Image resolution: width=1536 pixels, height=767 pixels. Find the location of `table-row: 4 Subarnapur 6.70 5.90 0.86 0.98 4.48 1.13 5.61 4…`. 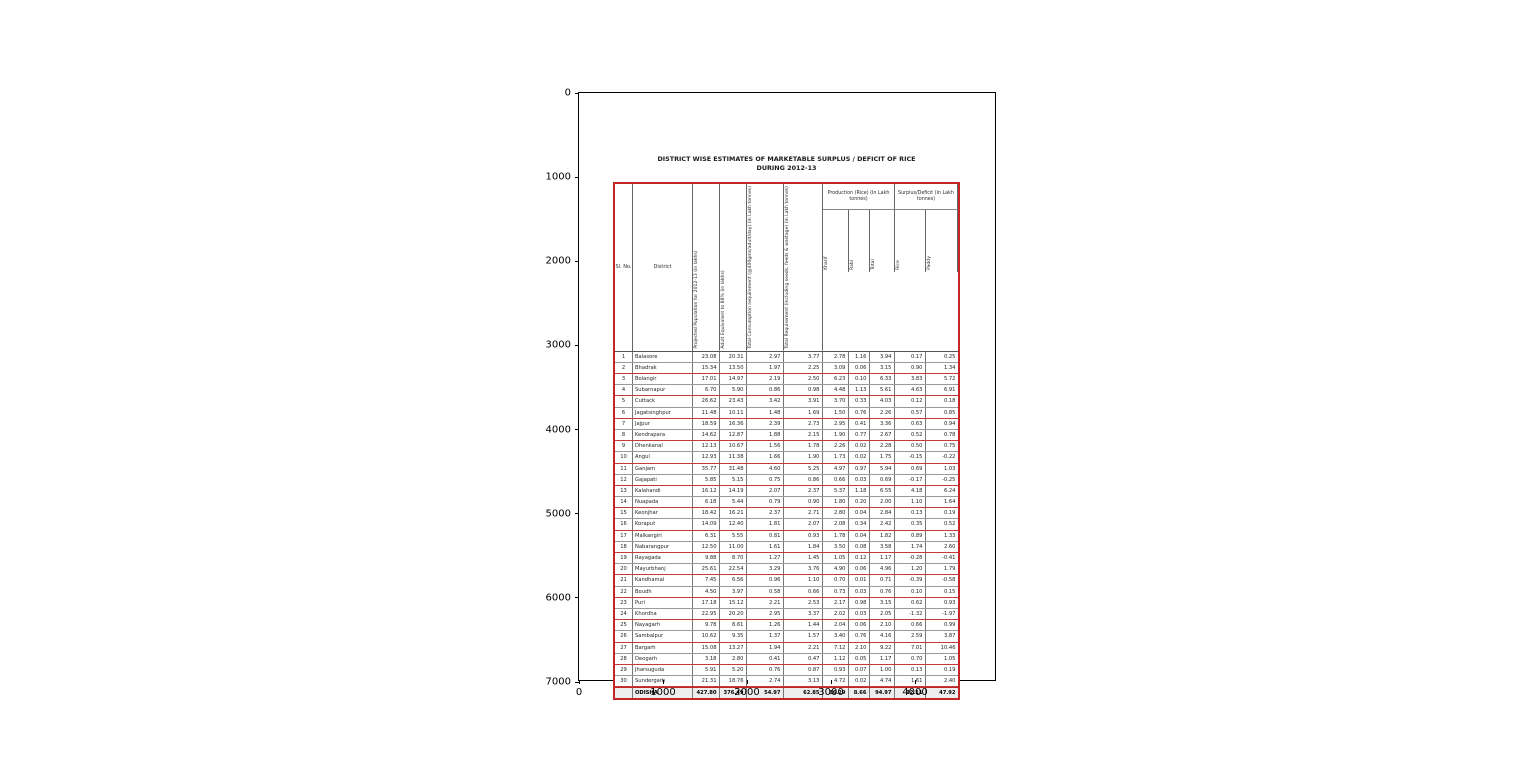

table-row: 4 Subarnapur 6.70 5.90 0.86 0.98 4.48 1.13 5.61 4… is located at coordinates (786, 391).